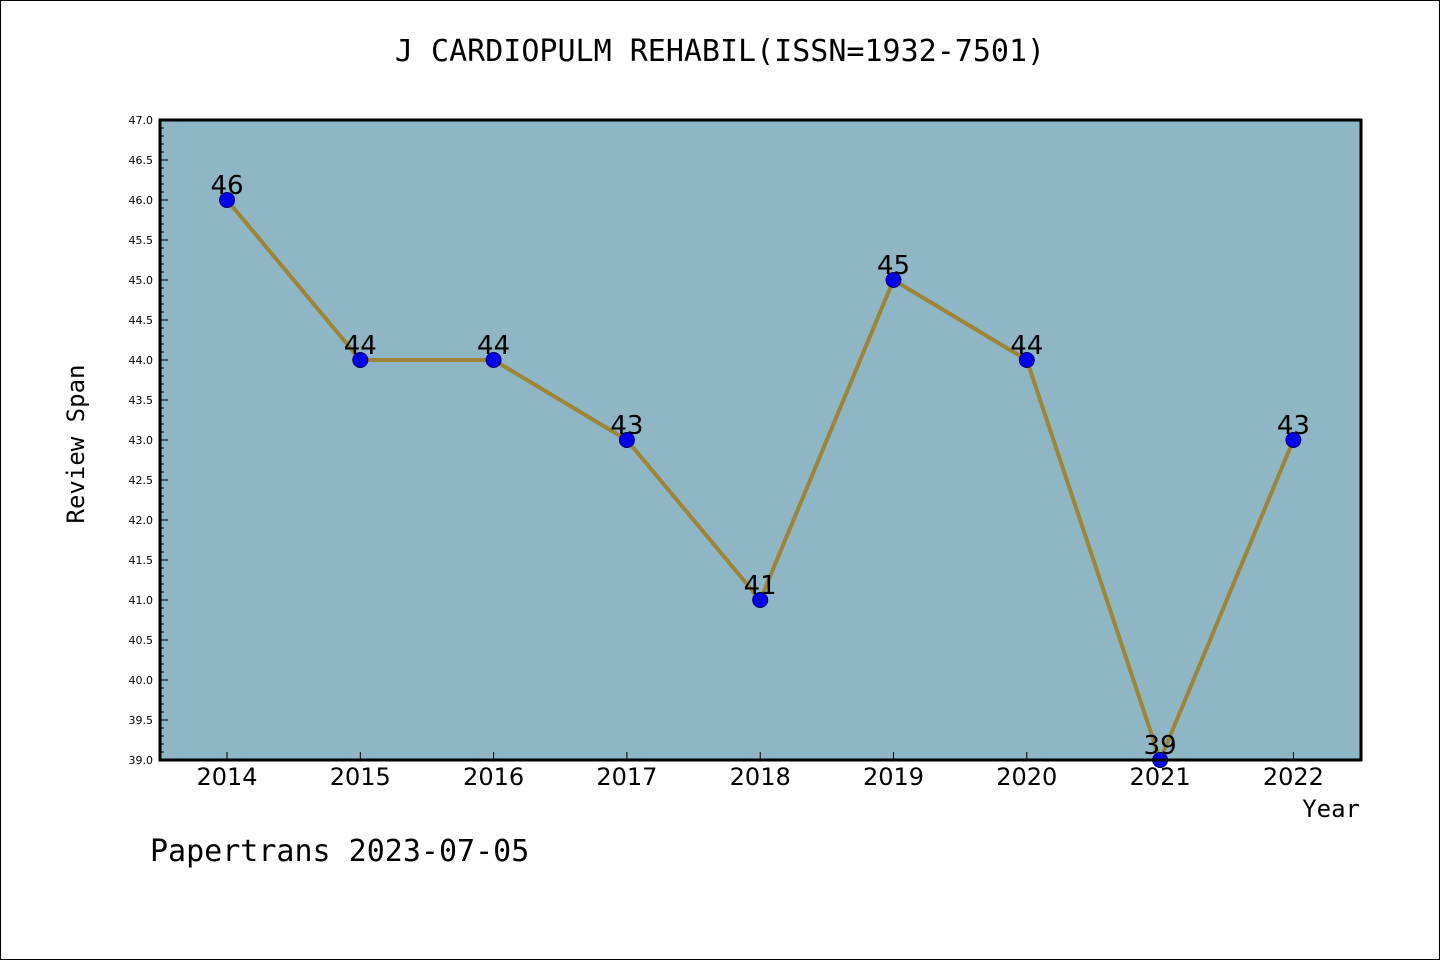  What do you see at coordinates (141, 600) in the screenshot?
I see `y-tick-label: 41.0` at bounding box center [141, 600].